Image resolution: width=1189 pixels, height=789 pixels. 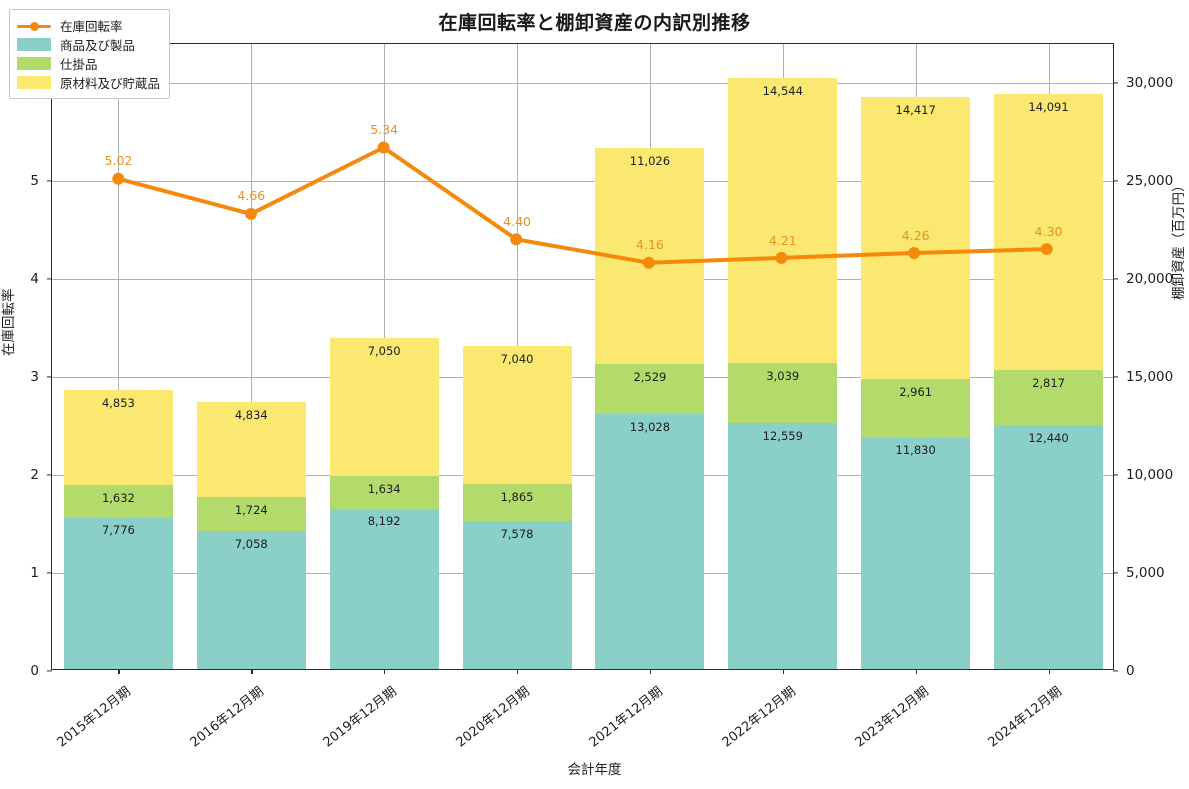 What do you see at coordinates (915, 109) in the screenshot?
I see `bar-value-label: 14,417` at bounding box center [915, 109].